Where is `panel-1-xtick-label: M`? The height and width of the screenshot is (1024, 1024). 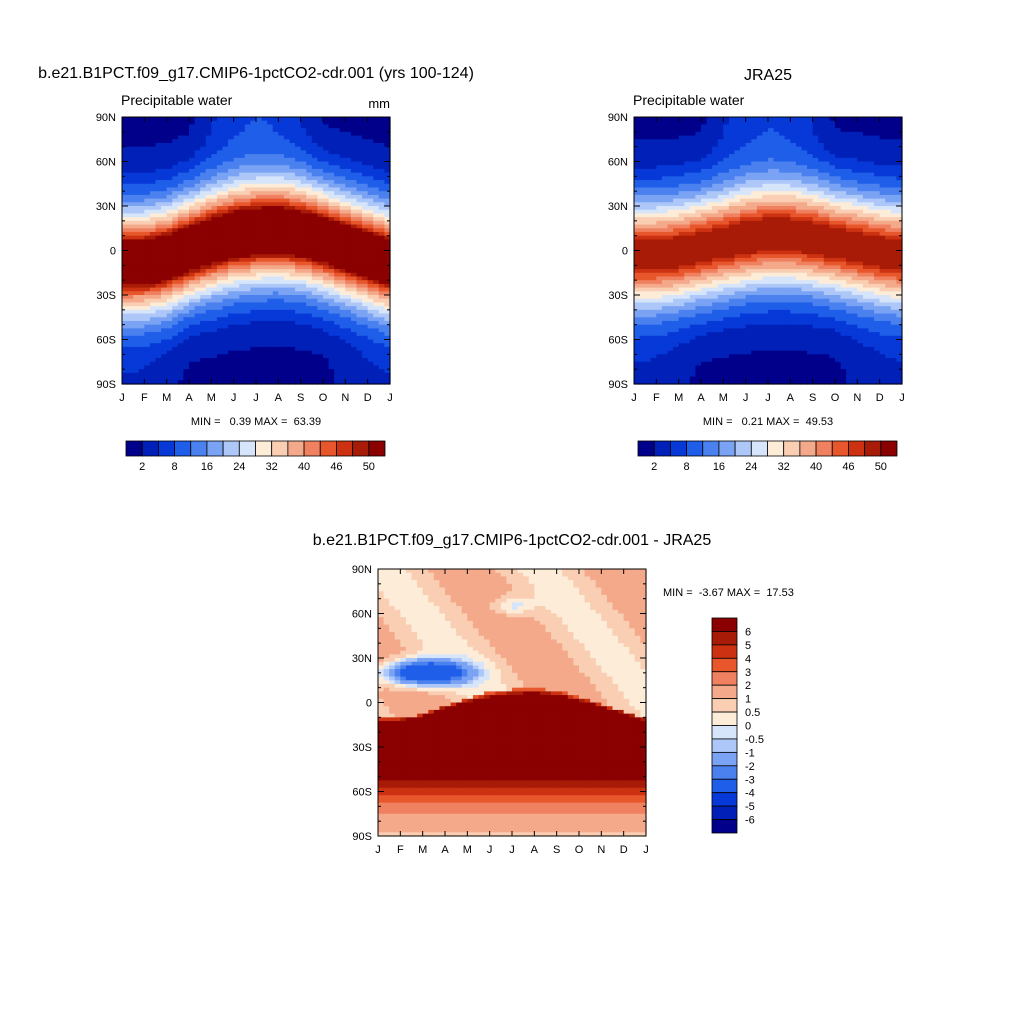
panel-1-xtick-label: M is located at coordinates (166, 398).